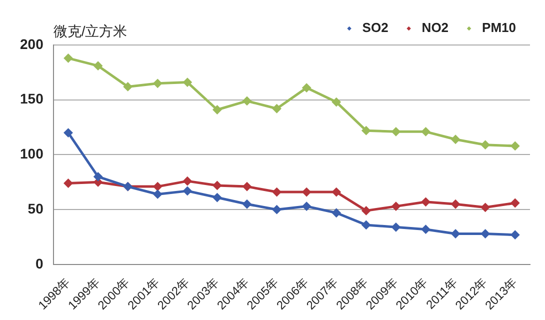  What do you see at coordinates (90, 30) in the screenshot?
I see `y-axis-title: 微克/立方米` at bounding box center [90, 30].